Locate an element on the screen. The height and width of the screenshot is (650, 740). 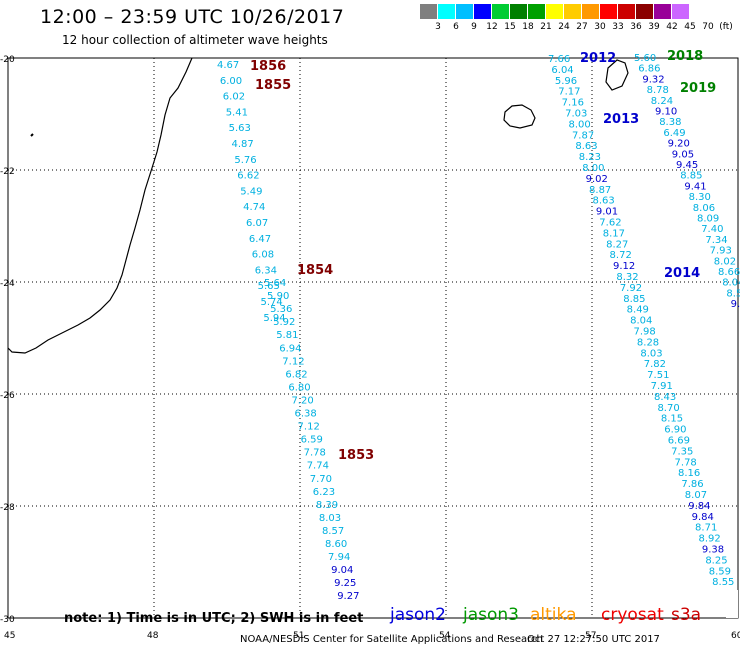
satellite-label-s3a: s3a is located at coordinates (686, 615).